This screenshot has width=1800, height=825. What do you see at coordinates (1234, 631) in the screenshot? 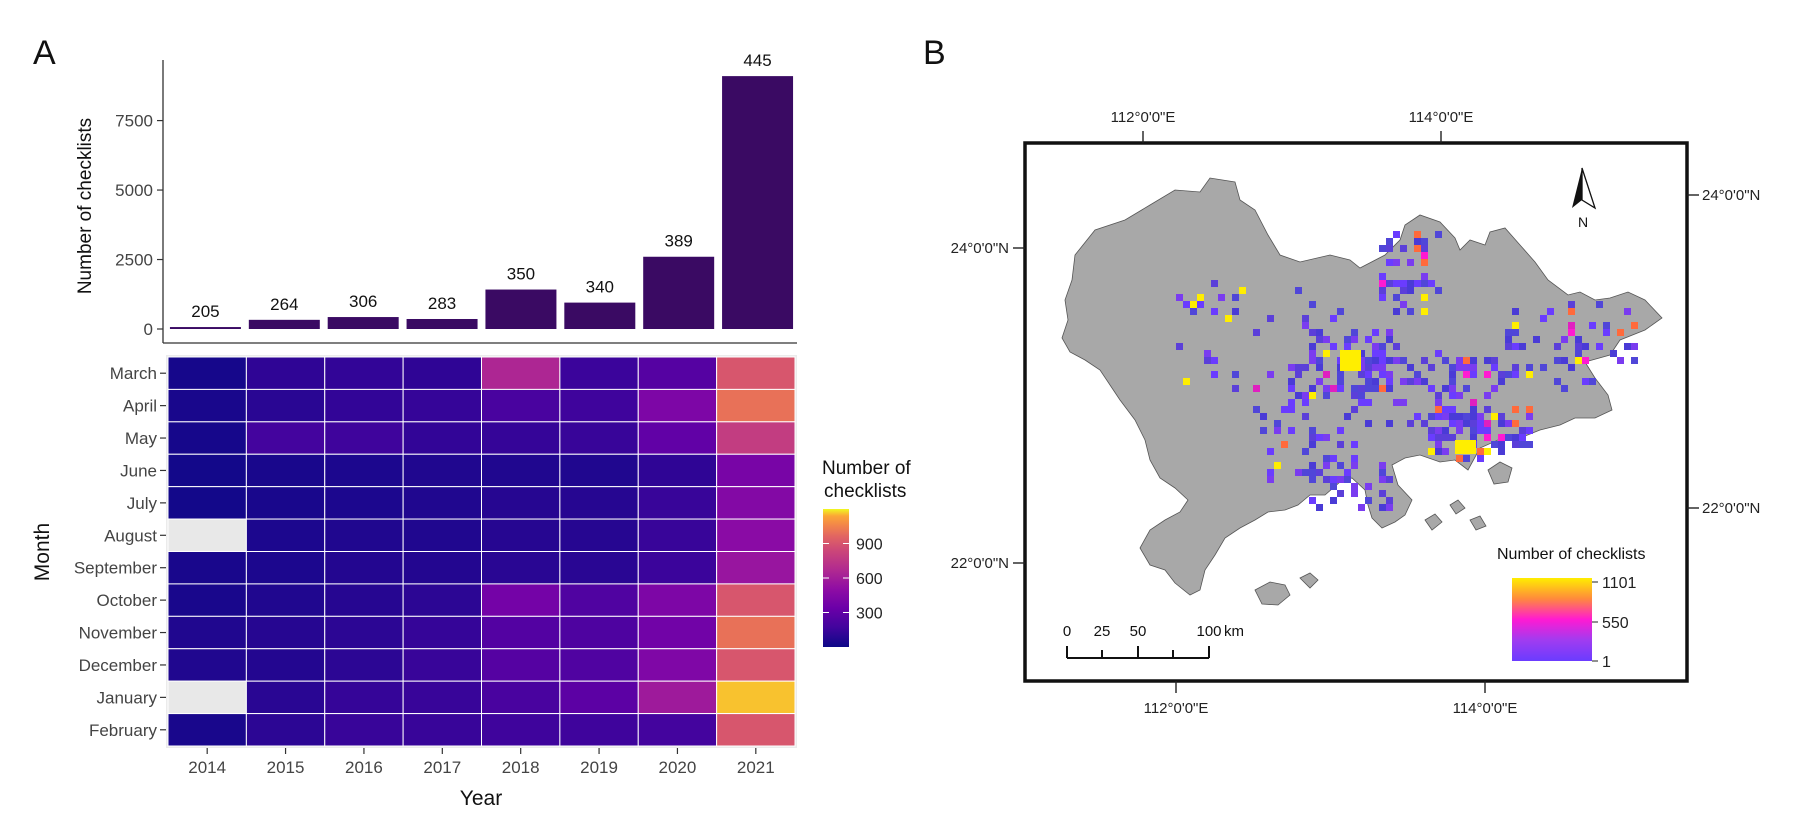
I see `scale-unit: km` at bounding box center [1234, 631].